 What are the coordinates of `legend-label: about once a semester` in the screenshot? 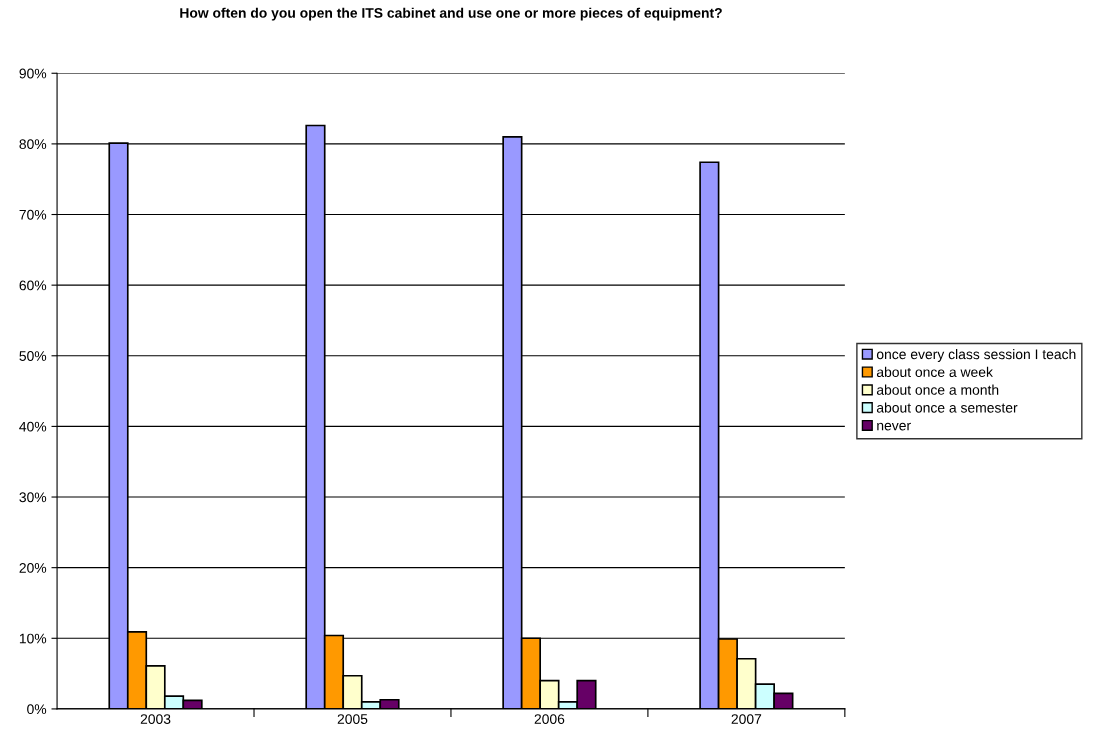 It's located at (947, 407).